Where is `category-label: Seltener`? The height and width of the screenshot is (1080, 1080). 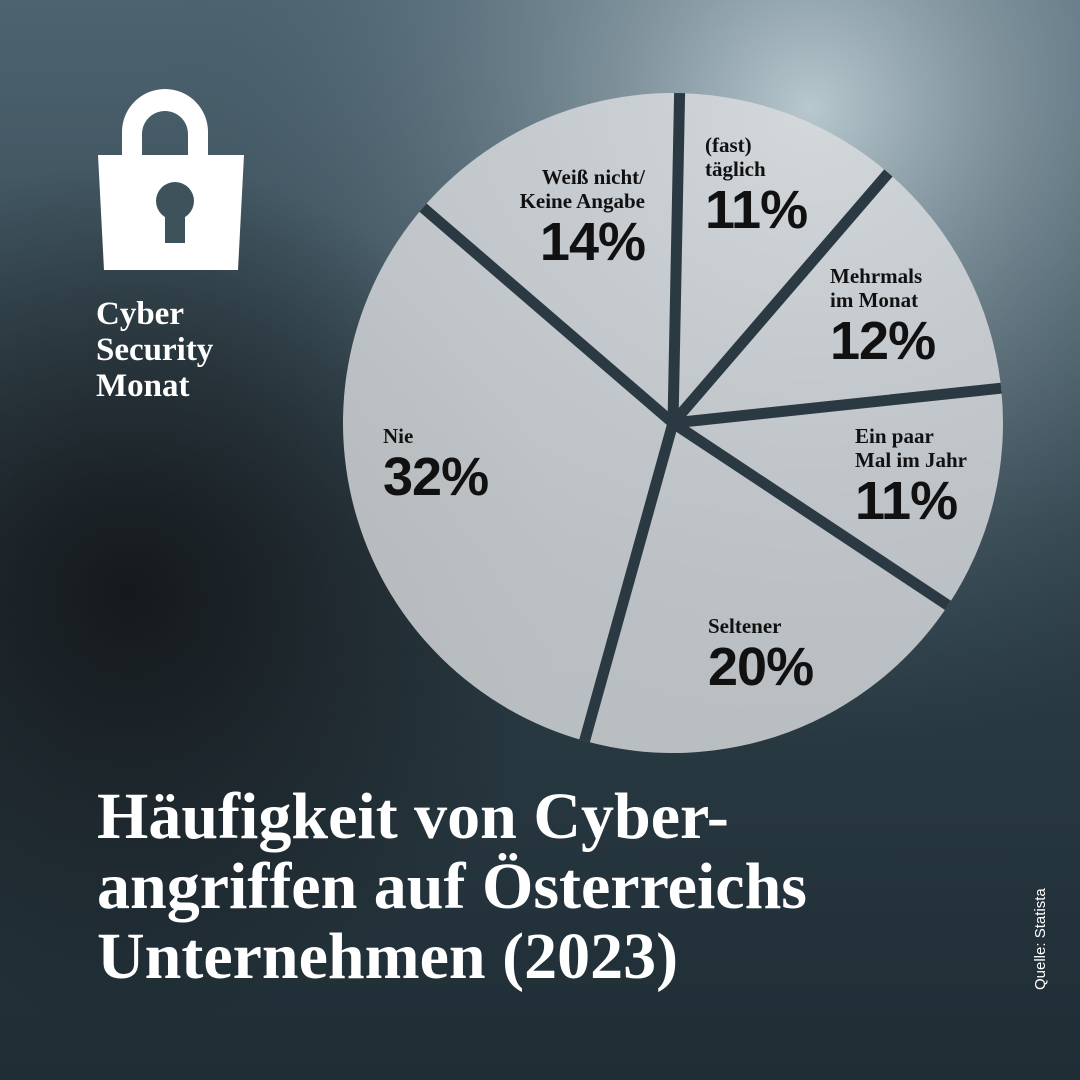 category-label: Seltener is located at coordinates (745, 626).